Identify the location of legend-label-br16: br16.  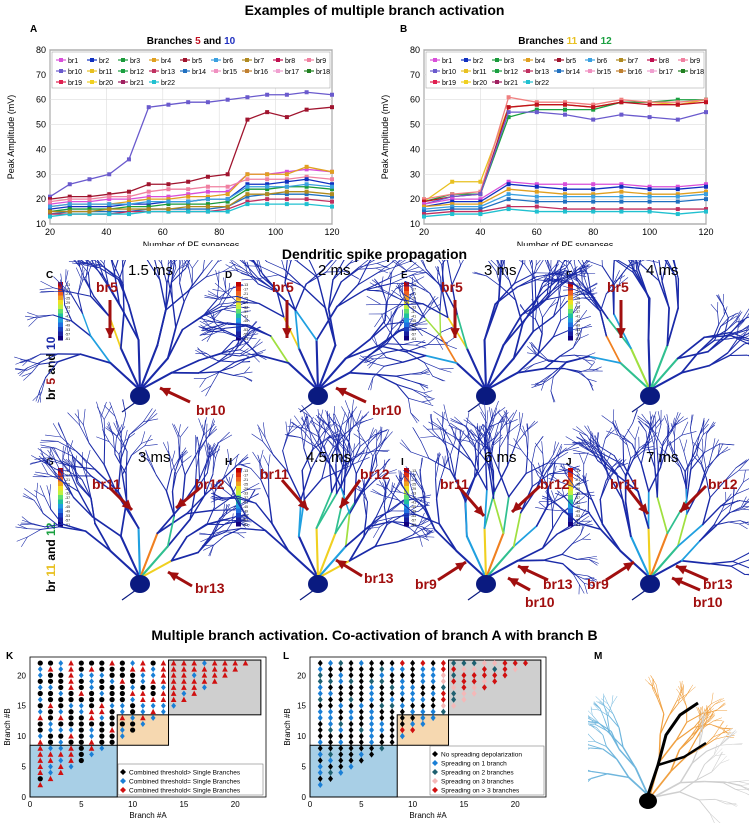
(635, 72).